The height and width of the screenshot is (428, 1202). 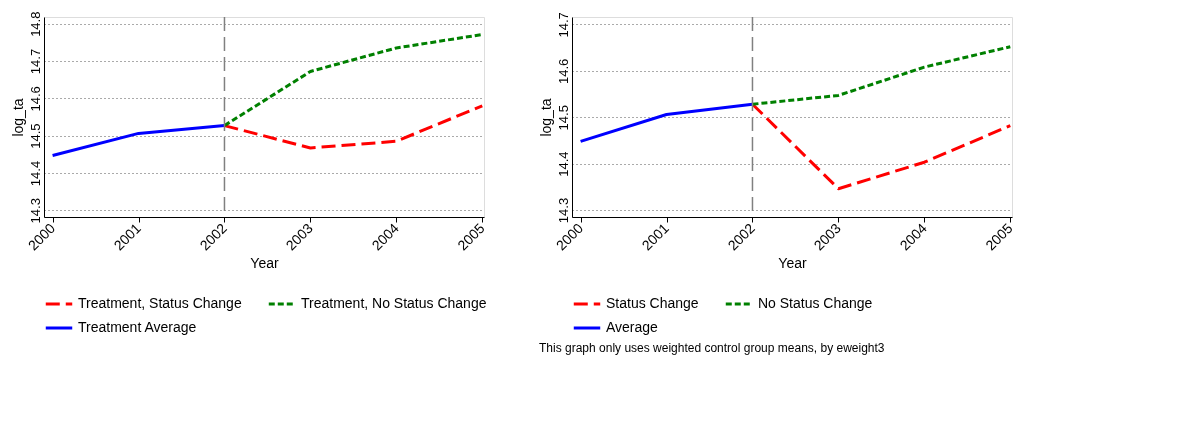 I want to click on text: This graph only uses weighted control group means, by eweight3, so click(x=712, y=348).